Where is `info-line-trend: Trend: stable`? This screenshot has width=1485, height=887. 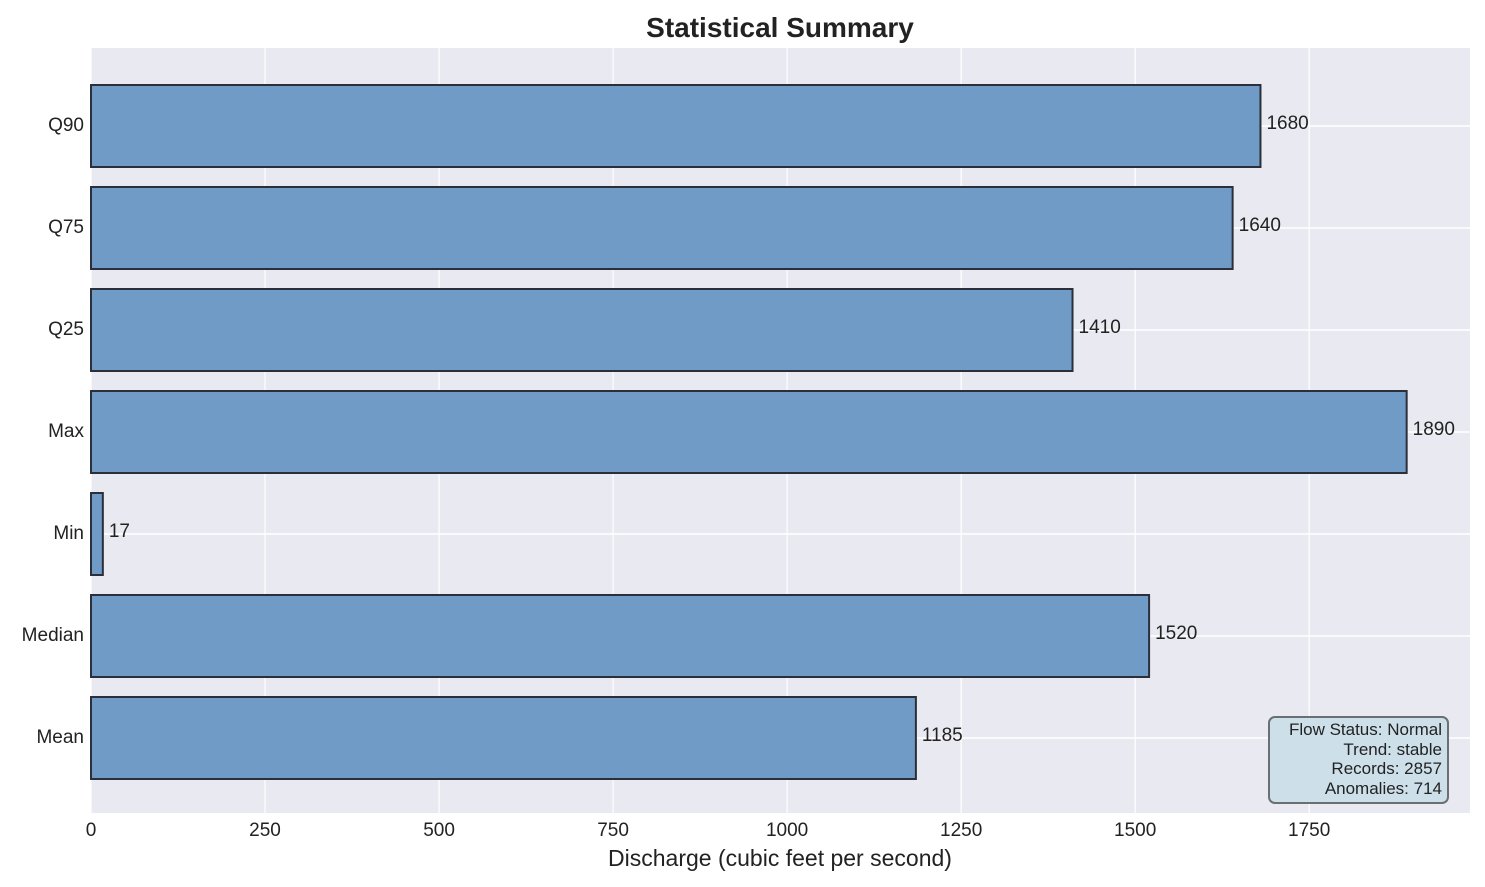 info-line-trend: Trend: stable is located at coordinates (1392, 749).